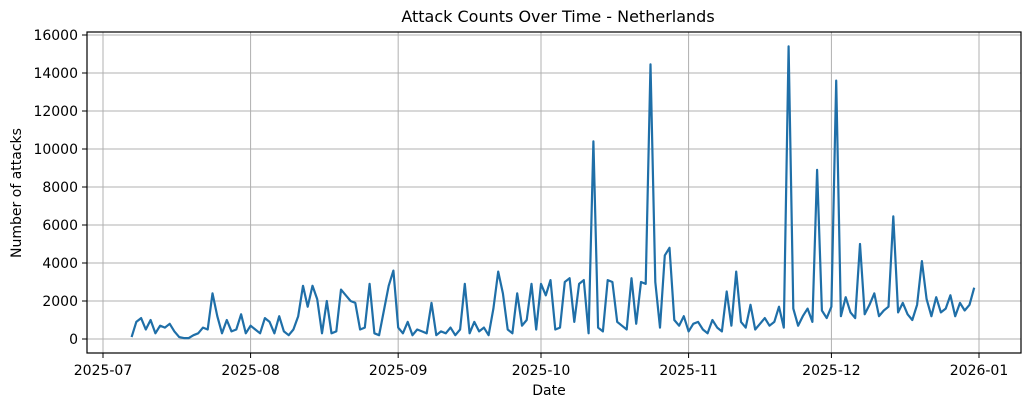 This screenshot has height=408, width=1024. Describe the element at coordinates (60, 226) in the screenshot. I see `y-tick-label: 6000` at that location.